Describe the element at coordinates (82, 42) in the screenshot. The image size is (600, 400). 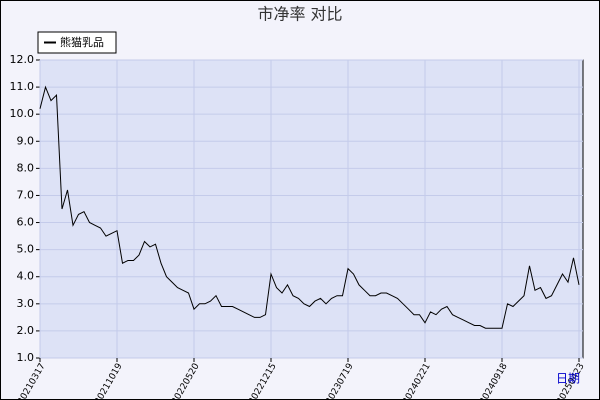
I see `legend-label: 熊猫乳品` at that location.